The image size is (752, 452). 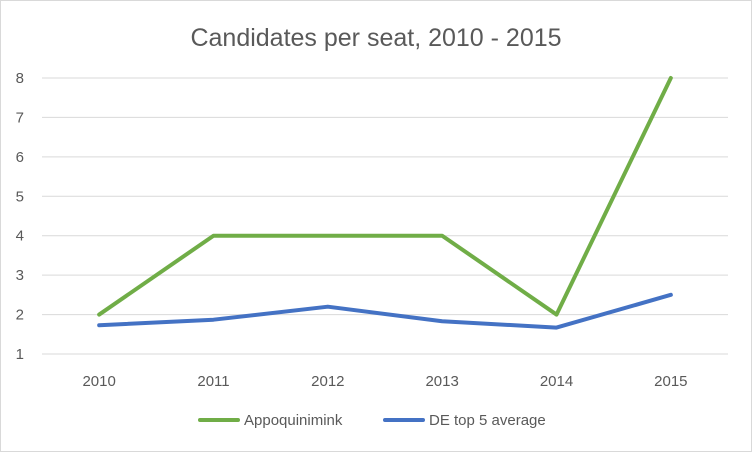 What do you see at coordinates (384, 381) in the screenshot?
I see `x-axis-ticks: 2010 2011 2012 2013 2014 2015` at bounding box center [384, 381].